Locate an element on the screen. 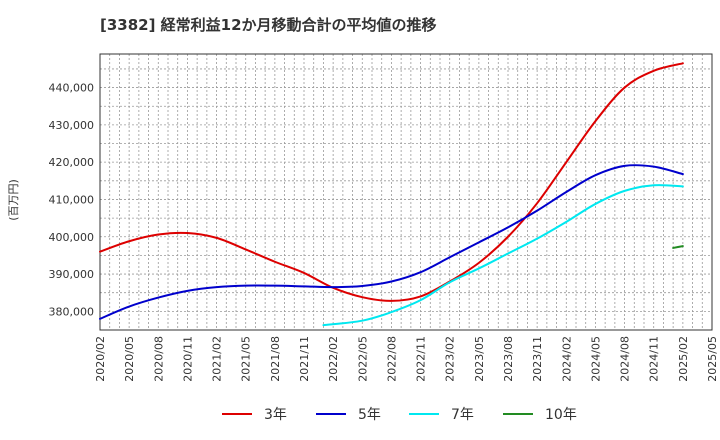 This screenshot has width=720, height=440. x-tick-label: 2020/02 is located at coordinates (100, 359).